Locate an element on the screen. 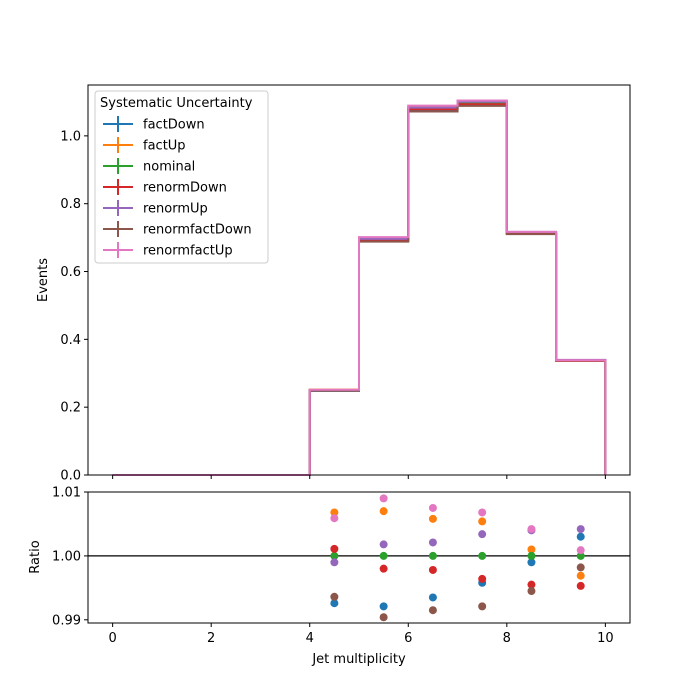 Image resolution: width=700 pixels, height=700 pixels. ratio-y-tick-label: 1.01 is located at coordinates (66, 493).